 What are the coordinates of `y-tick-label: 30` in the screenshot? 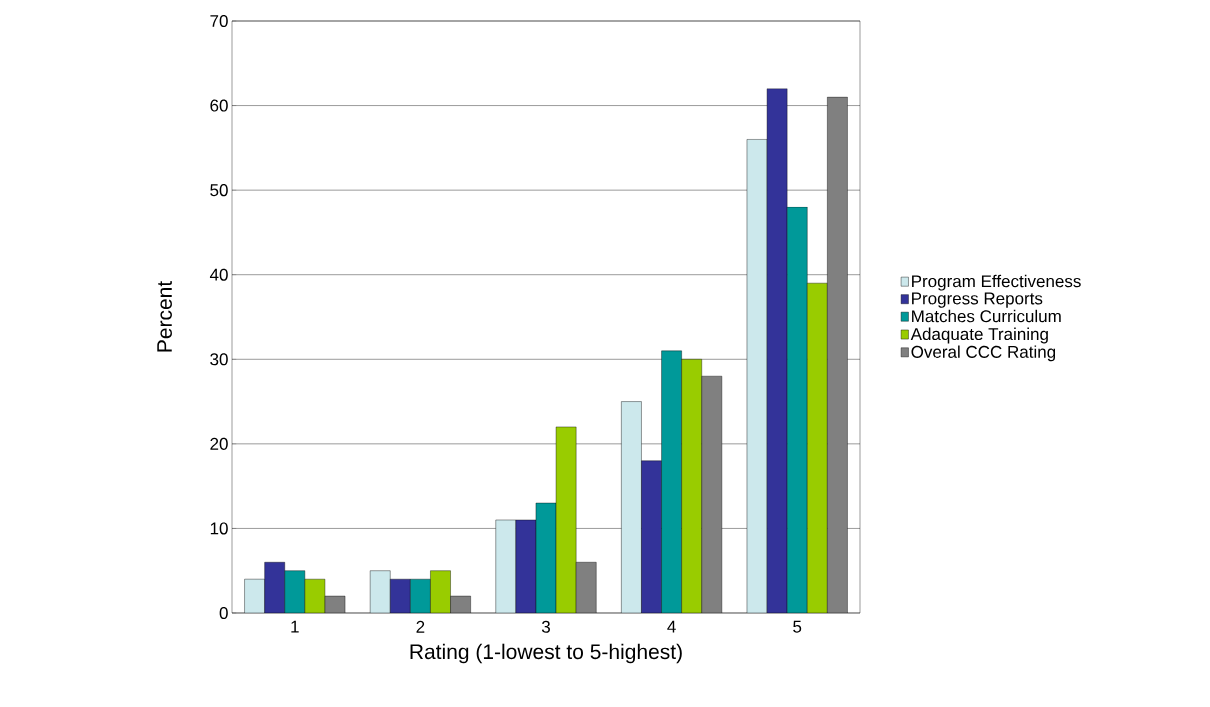 It's located at (219, 359).